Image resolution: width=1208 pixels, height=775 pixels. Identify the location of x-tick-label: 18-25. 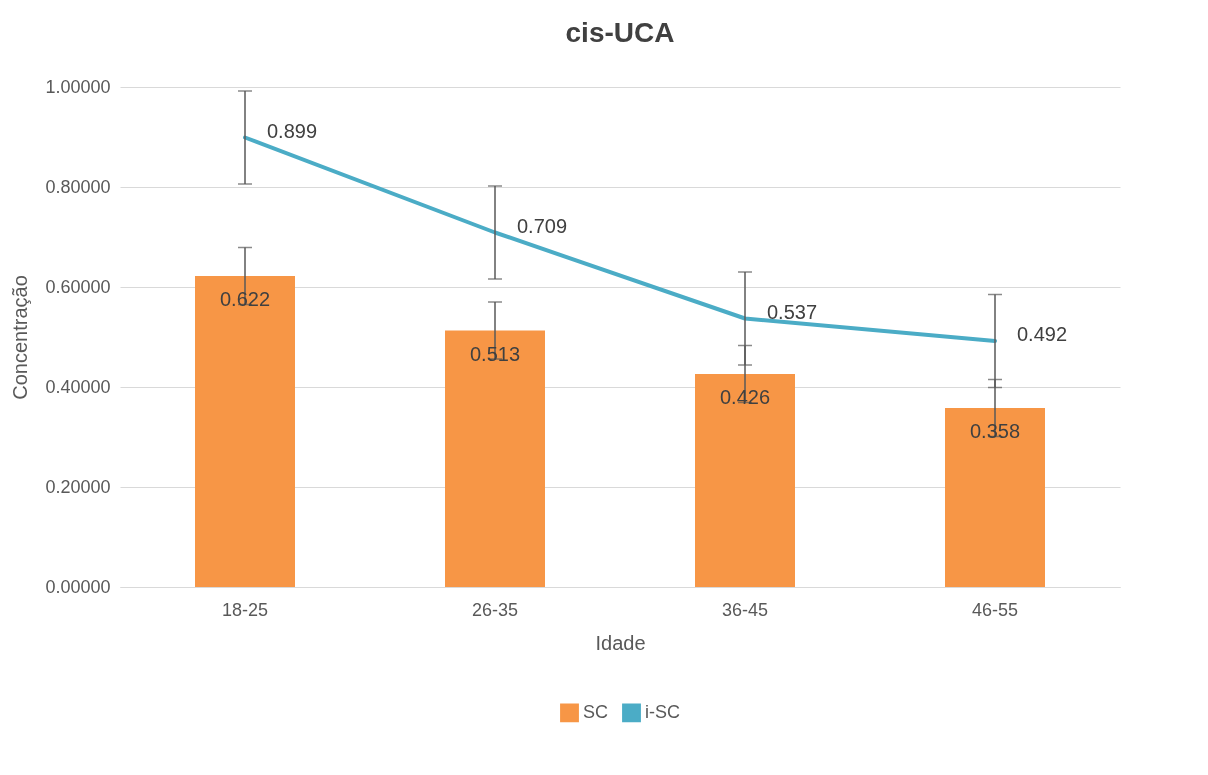
(245, 609).